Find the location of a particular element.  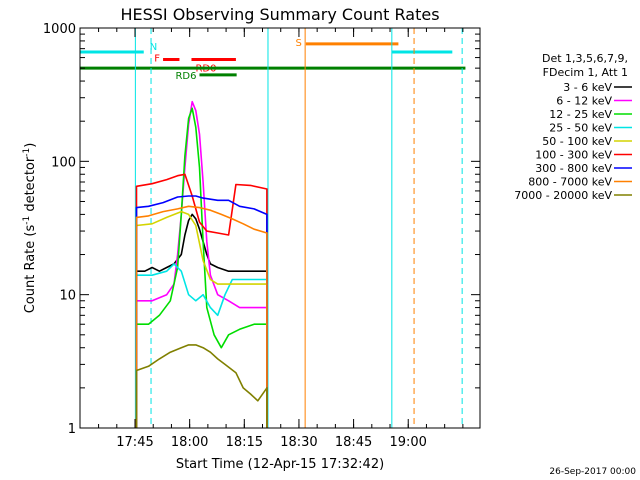

legend-entry-label: 6 - 12 keV is located at coordinates (584, 101).